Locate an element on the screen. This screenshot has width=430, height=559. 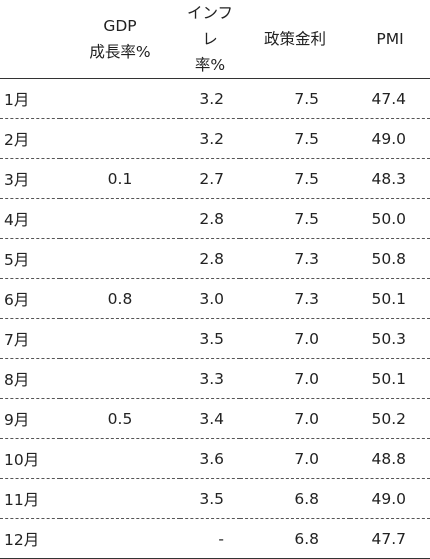
cell-month: 4月 is located at coordinates (30, 218).